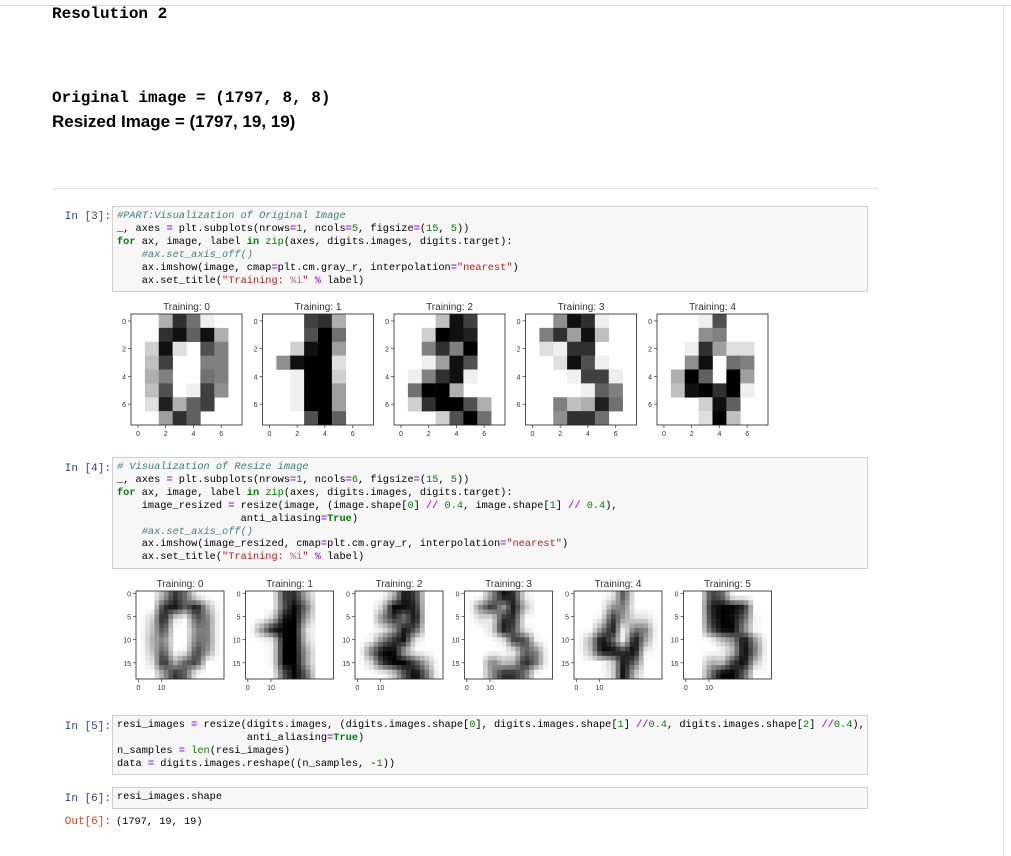 The height and width of the screenshot is (856, 1011). Describe the element at coordinates (616, 434) in the screenshot. I see `x-tick-label: 6` at that location.